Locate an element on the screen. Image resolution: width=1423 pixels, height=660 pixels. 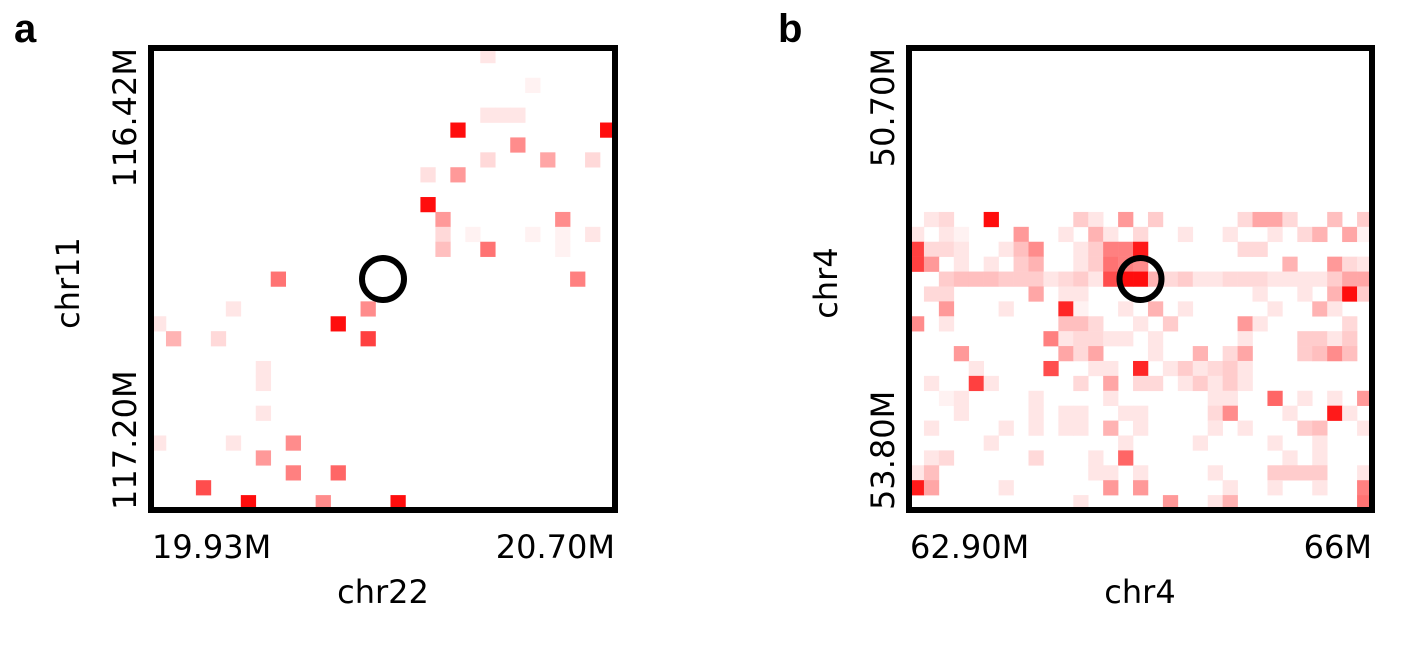
highlight-circle-a is located at coordinates (383, 279).